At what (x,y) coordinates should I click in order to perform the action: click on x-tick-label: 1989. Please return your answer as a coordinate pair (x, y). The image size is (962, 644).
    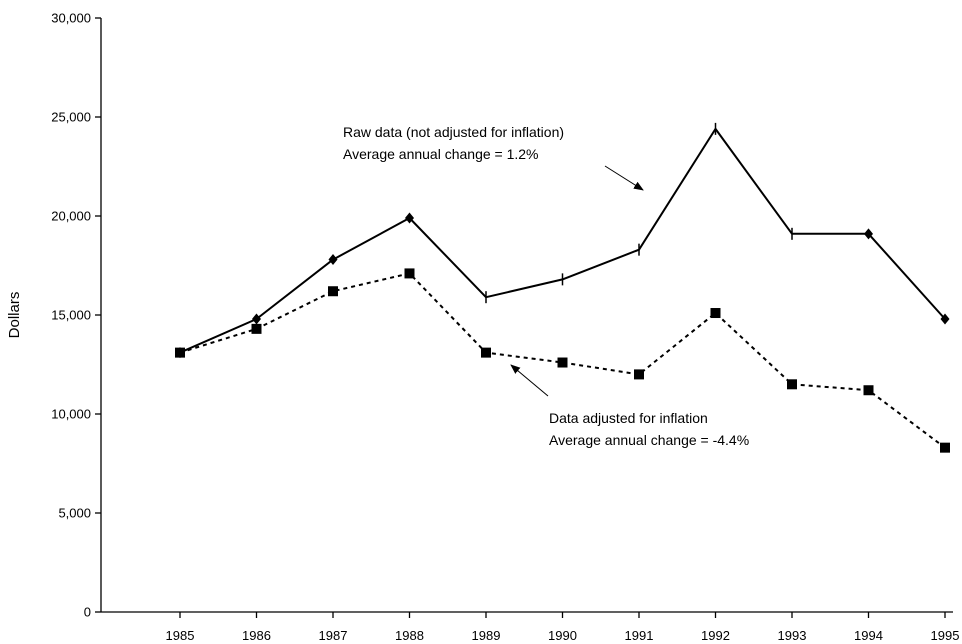
    Looking at the image, I should click on (486, 635).